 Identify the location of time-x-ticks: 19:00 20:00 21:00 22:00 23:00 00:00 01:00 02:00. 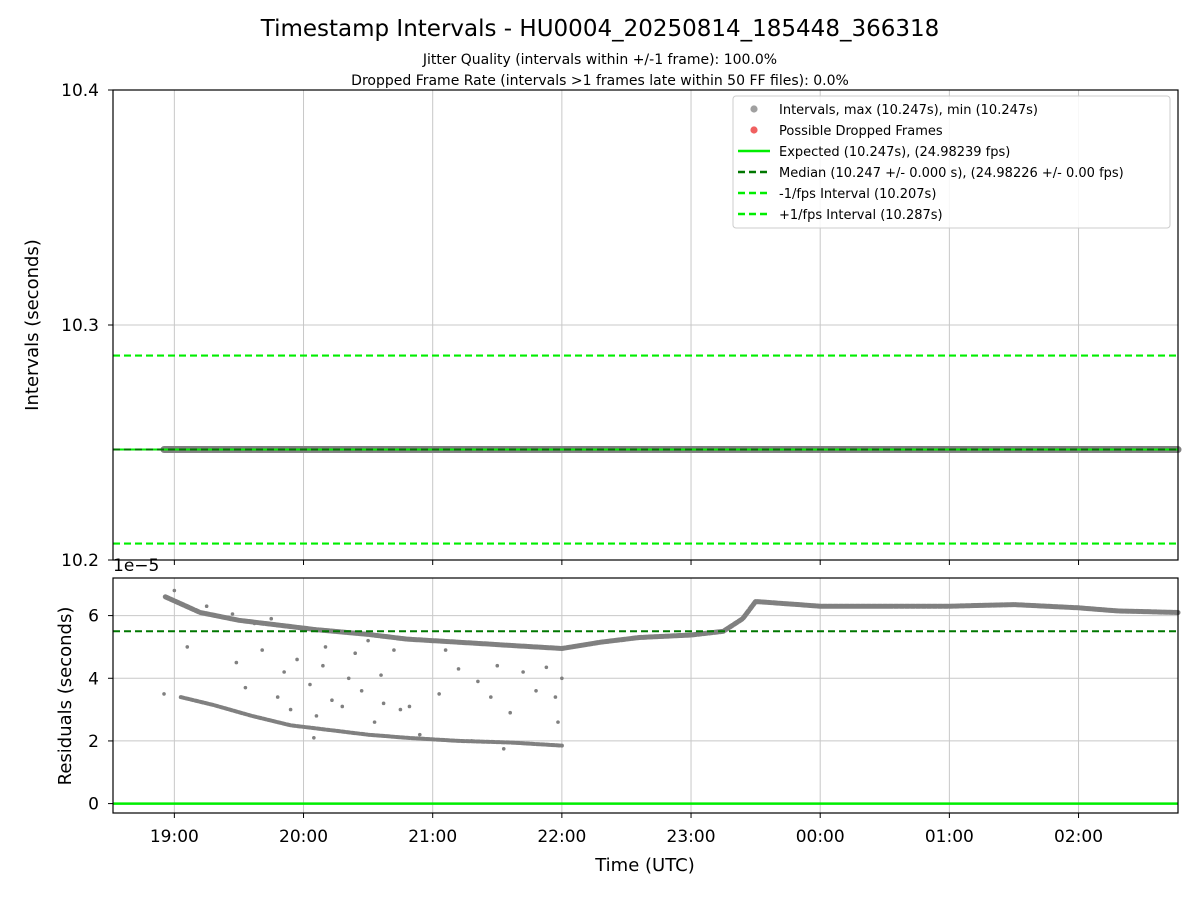
(626, 830).